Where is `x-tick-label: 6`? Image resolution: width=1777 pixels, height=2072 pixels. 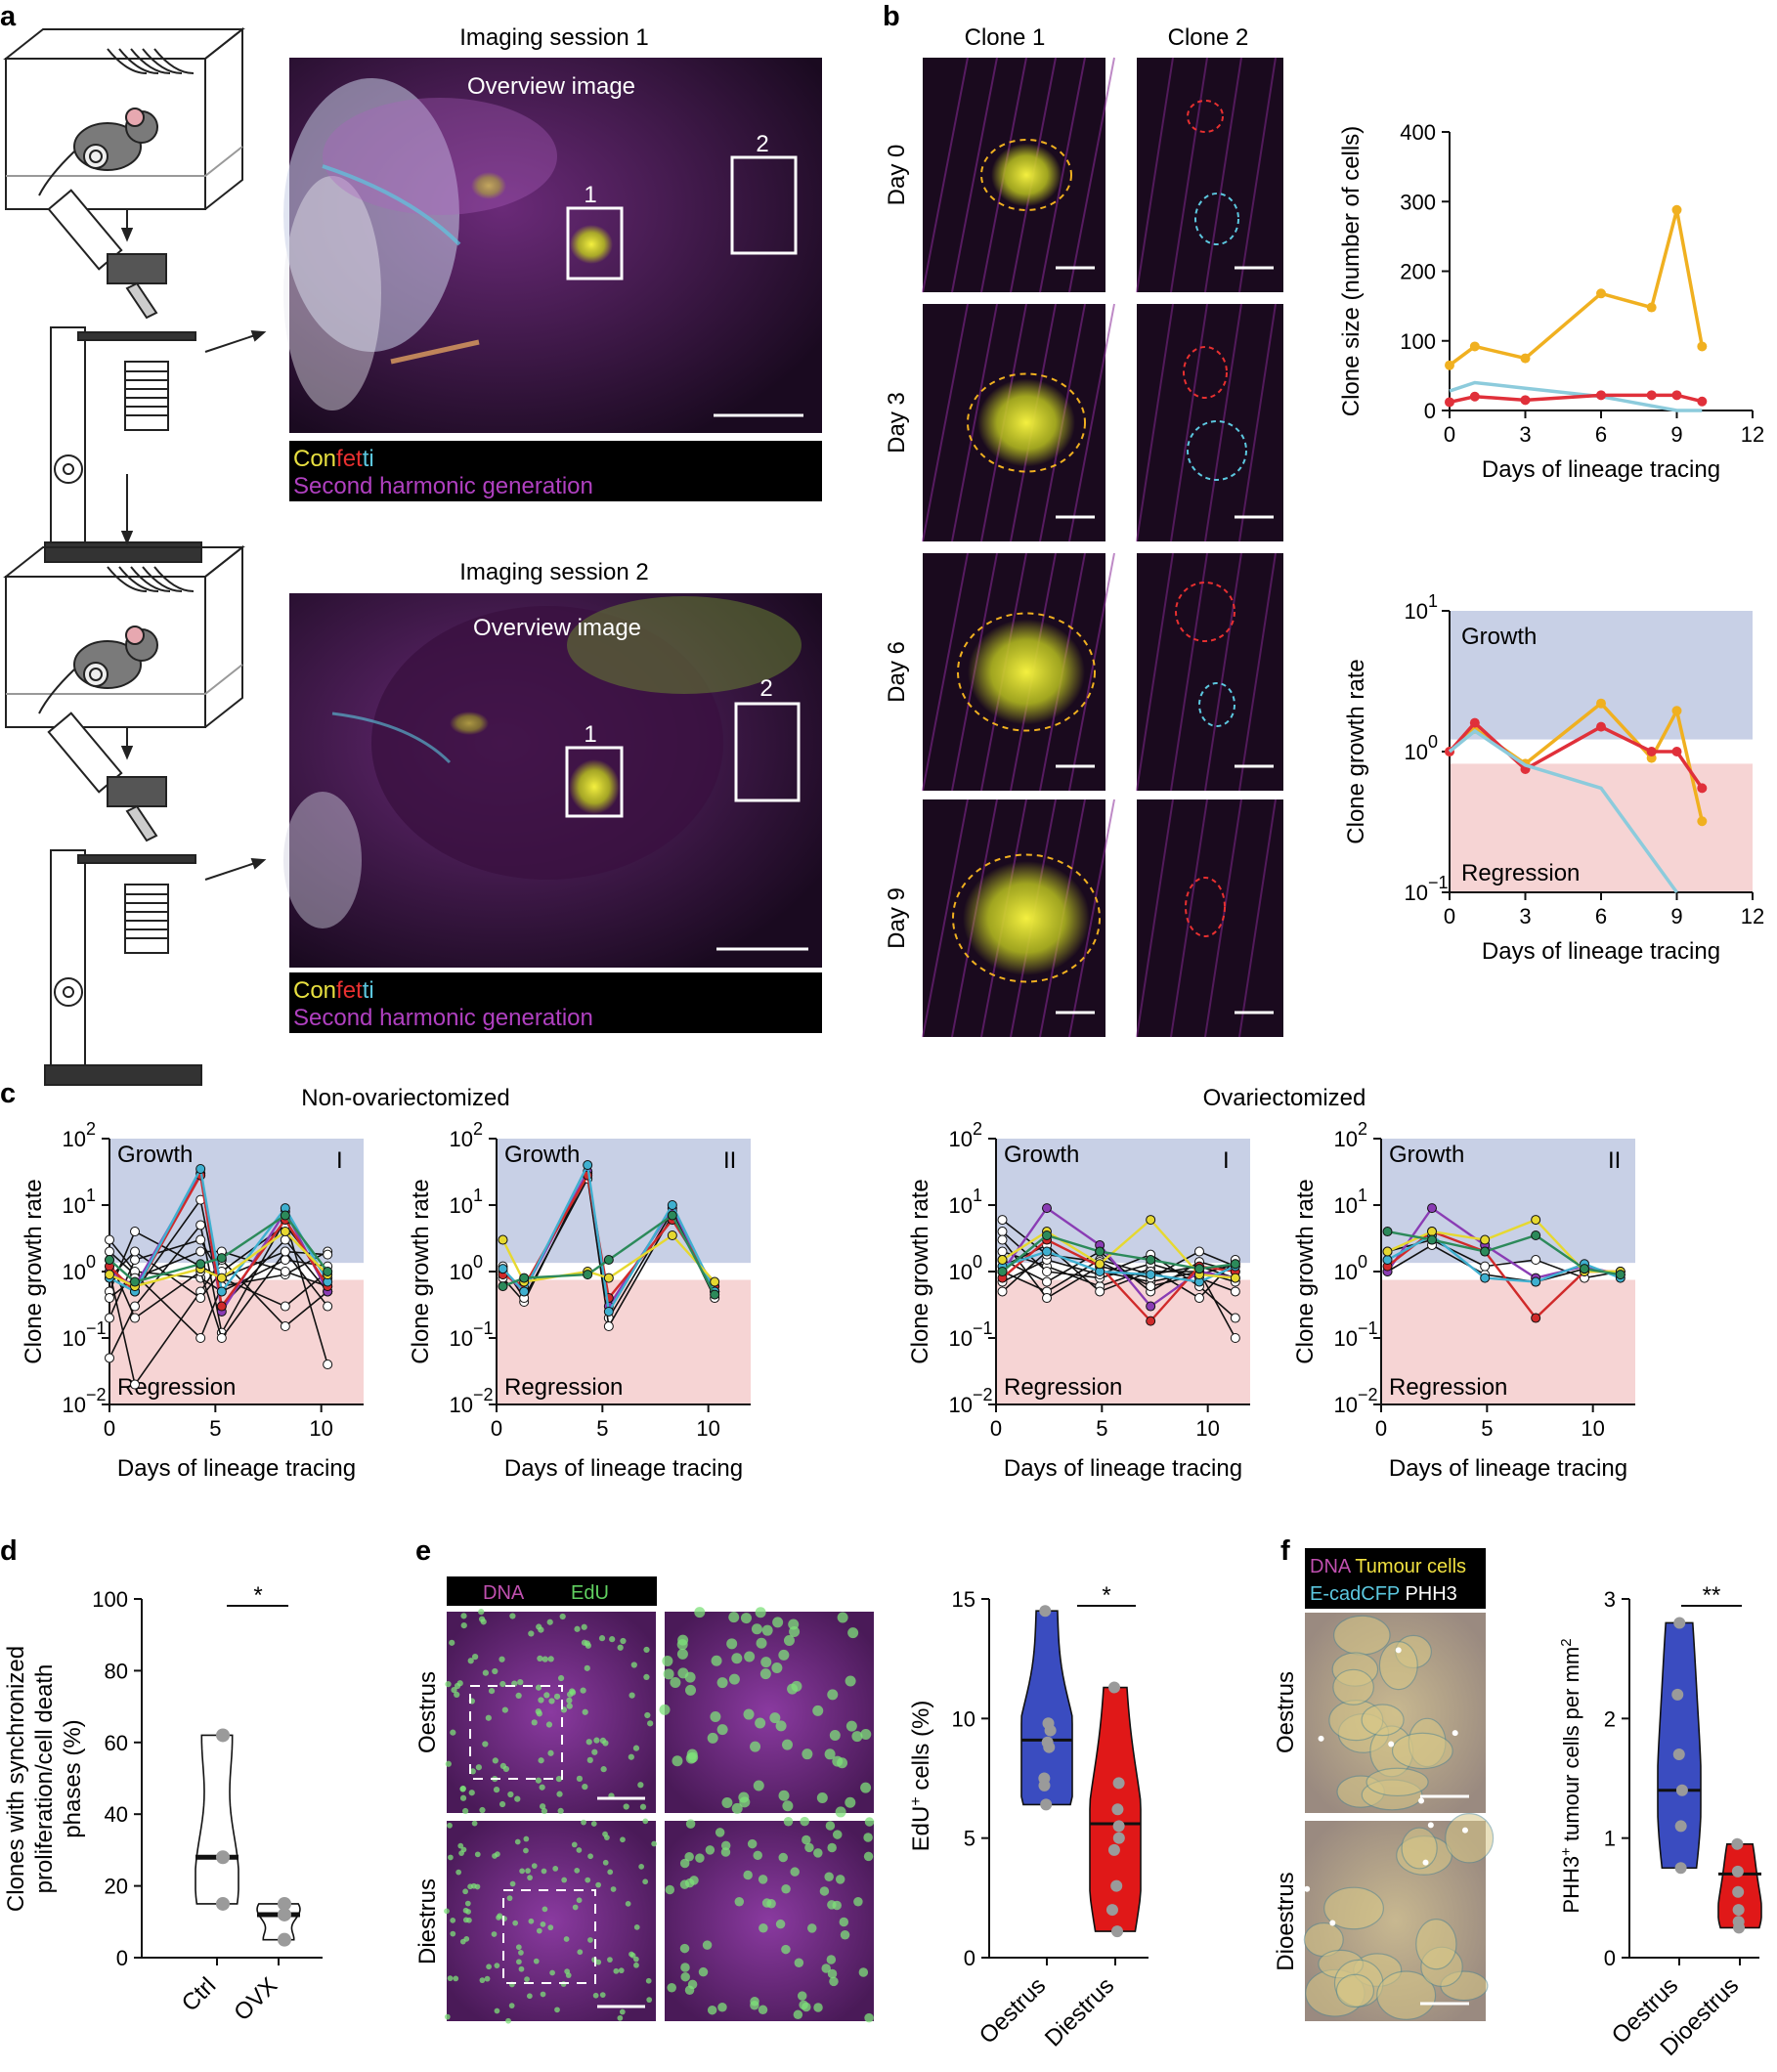
x-tick-label: 6 is located at coordinates (1601, 434).